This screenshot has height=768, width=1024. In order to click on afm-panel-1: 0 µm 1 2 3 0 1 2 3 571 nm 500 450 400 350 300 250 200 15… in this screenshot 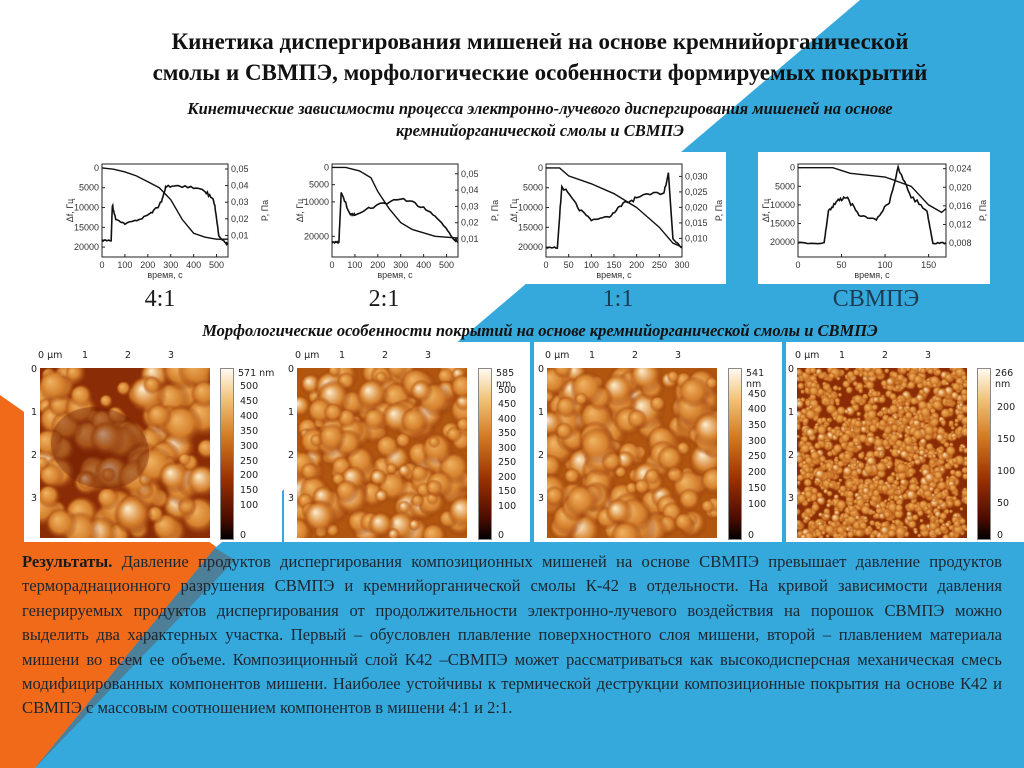, I will do `click(153, 442)`.